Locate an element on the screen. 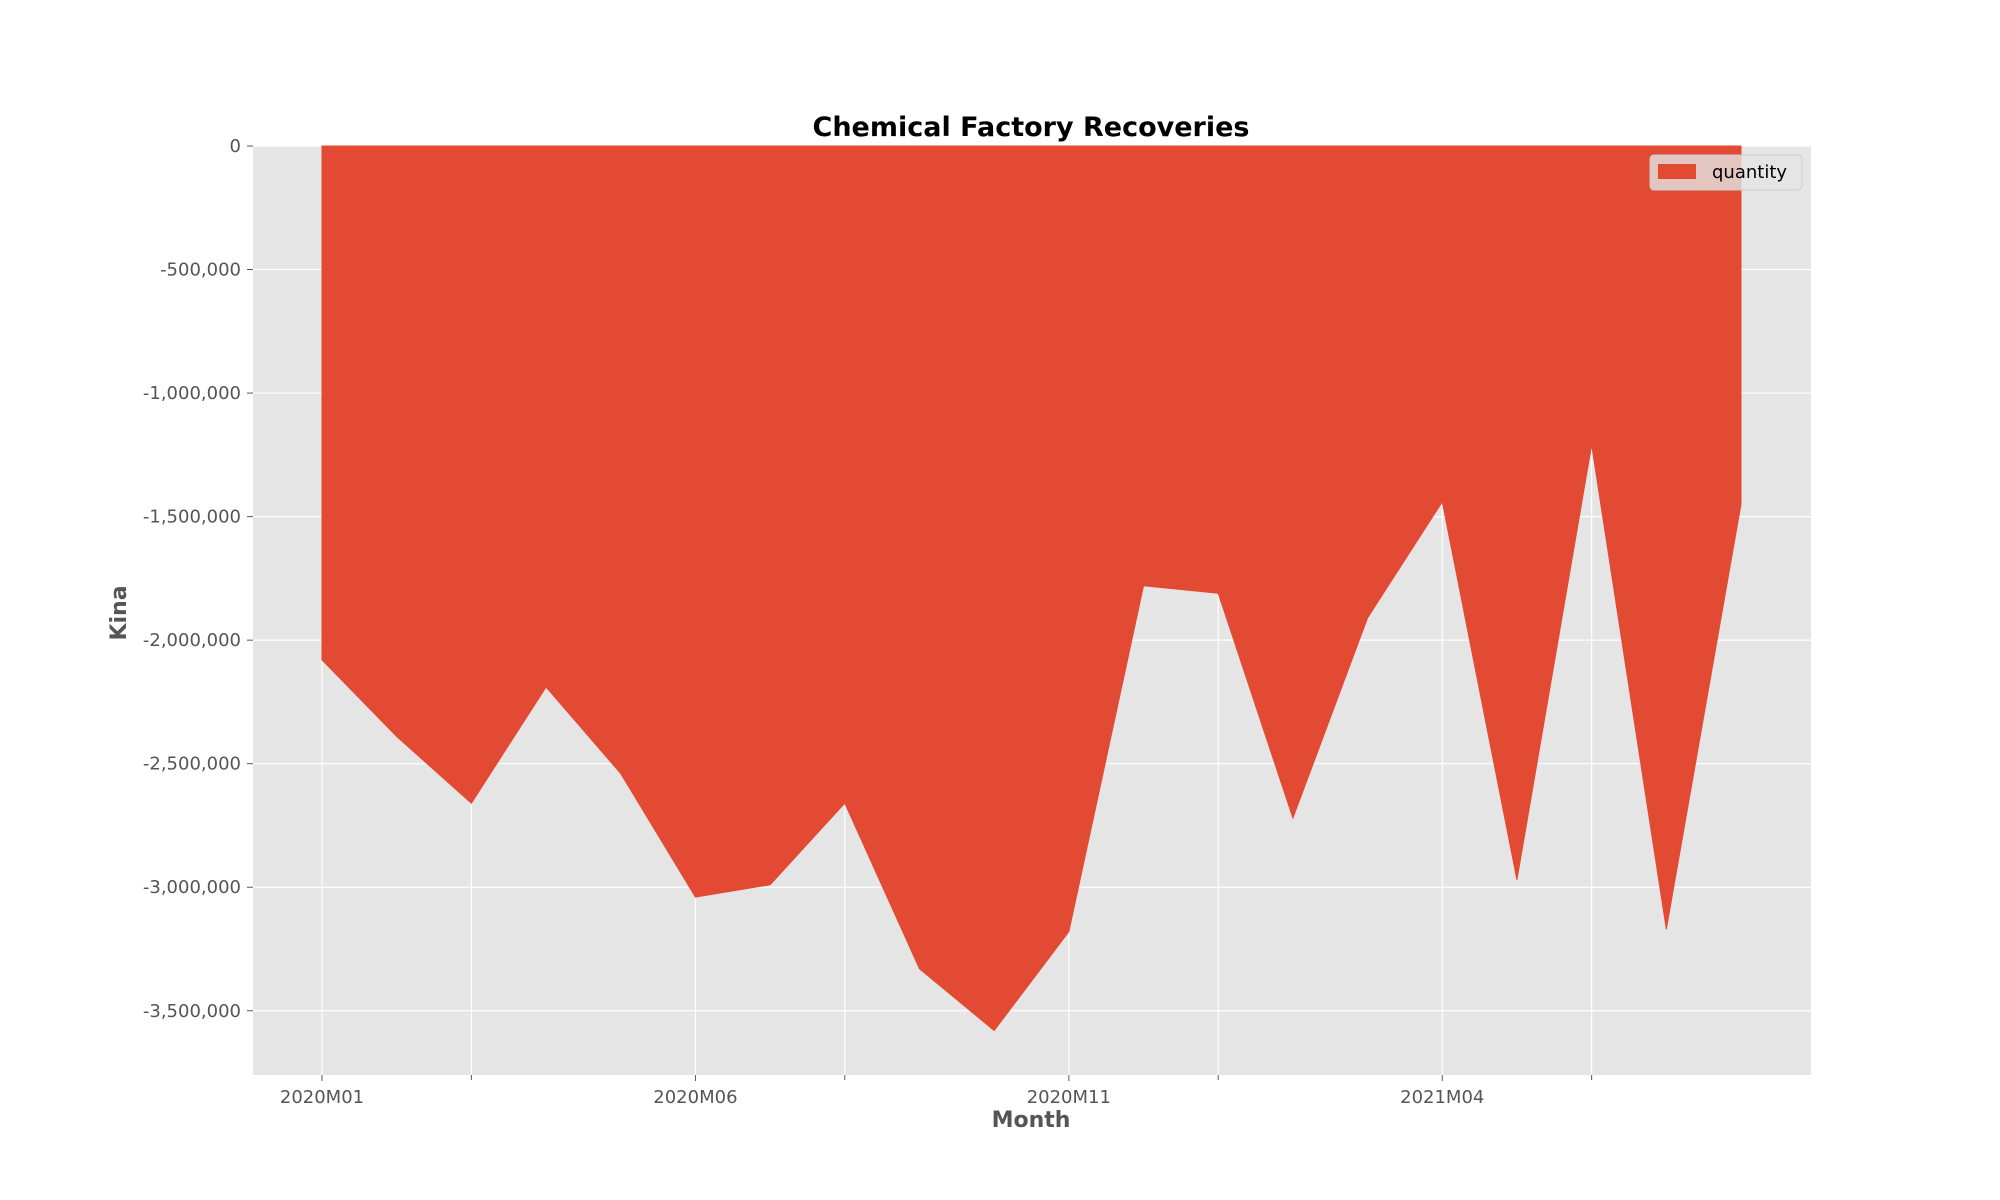  y-tick-label: -3,000,000 is located at coordinates (192, 887).